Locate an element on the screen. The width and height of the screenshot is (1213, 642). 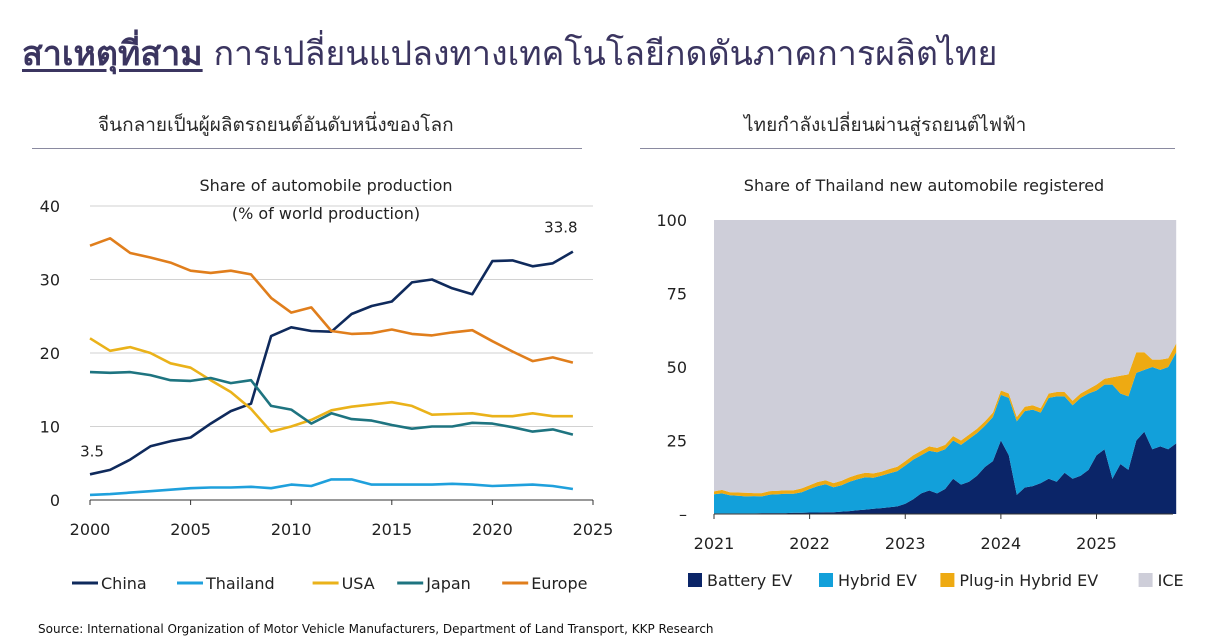
series-line-thailand is located at coordinates (331, 487).